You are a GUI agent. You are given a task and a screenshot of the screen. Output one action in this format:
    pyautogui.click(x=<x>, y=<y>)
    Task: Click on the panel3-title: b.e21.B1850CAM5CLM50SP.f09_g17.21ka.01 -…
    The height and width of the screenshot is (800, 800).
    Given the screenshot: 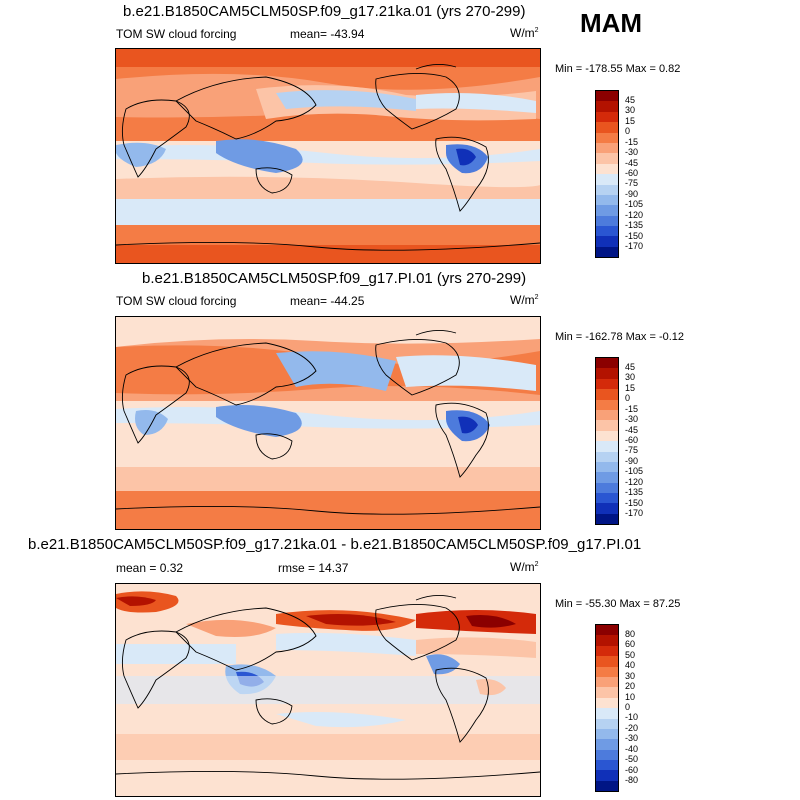 What is the action you would take?
    pyautogui.click(x=335, y=544)
    